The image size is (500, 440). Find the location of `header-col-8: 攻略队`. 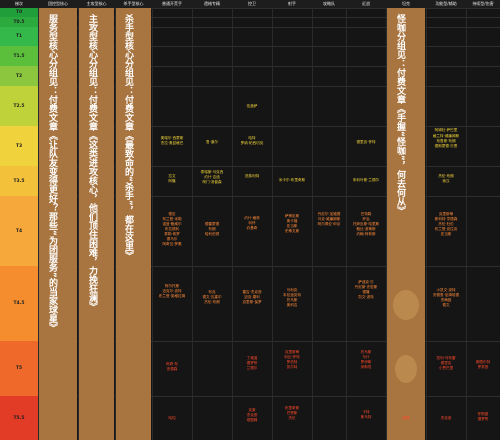

header-col-8: 攻略队 is located at coordinates (329, 4).